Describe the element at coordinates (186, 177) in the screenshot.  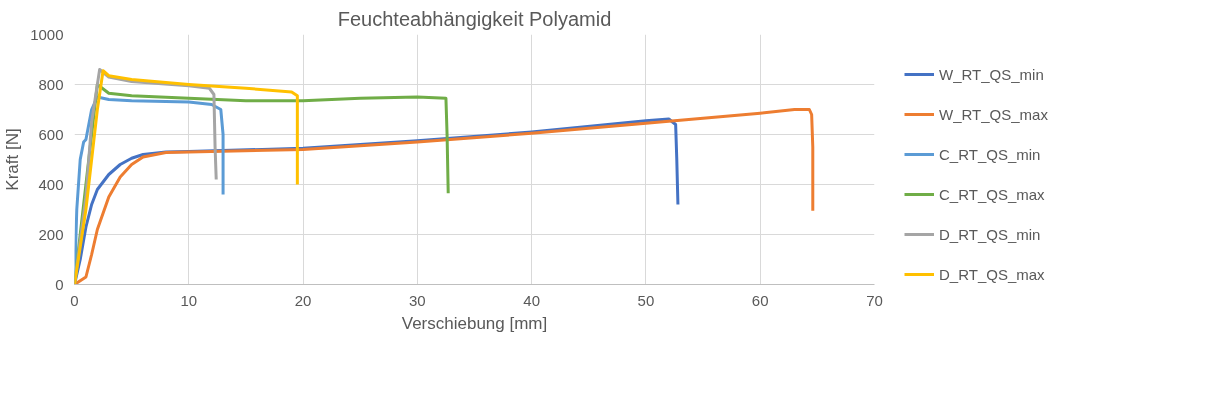
I see `line-series` at that location.